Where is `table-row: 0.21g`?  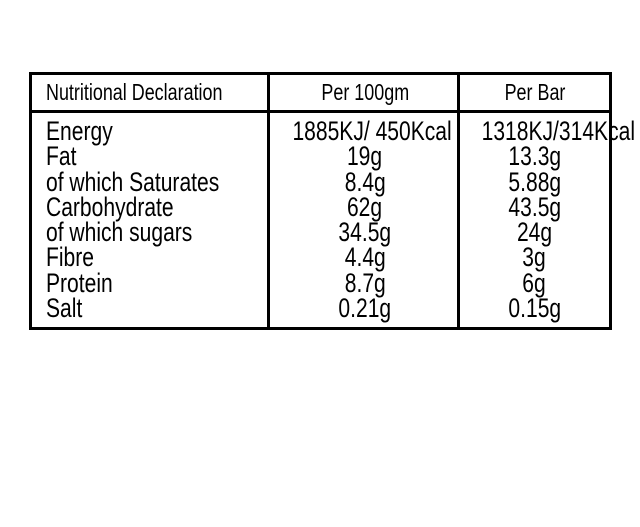 table-row: 0.21g is located at coordinates (365, 308).